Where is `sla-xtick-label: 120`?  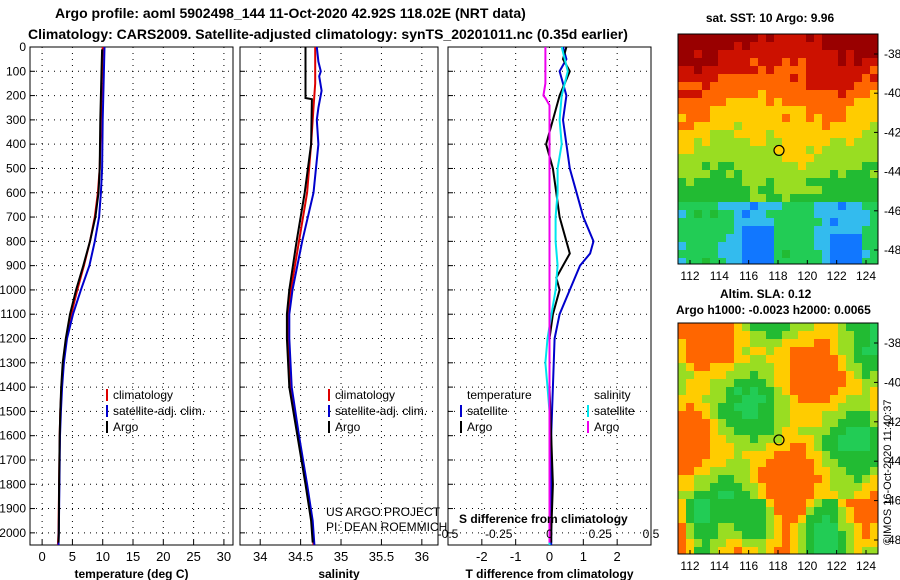
sla-xtick-label: 120 is located at coordinates (807, 566).